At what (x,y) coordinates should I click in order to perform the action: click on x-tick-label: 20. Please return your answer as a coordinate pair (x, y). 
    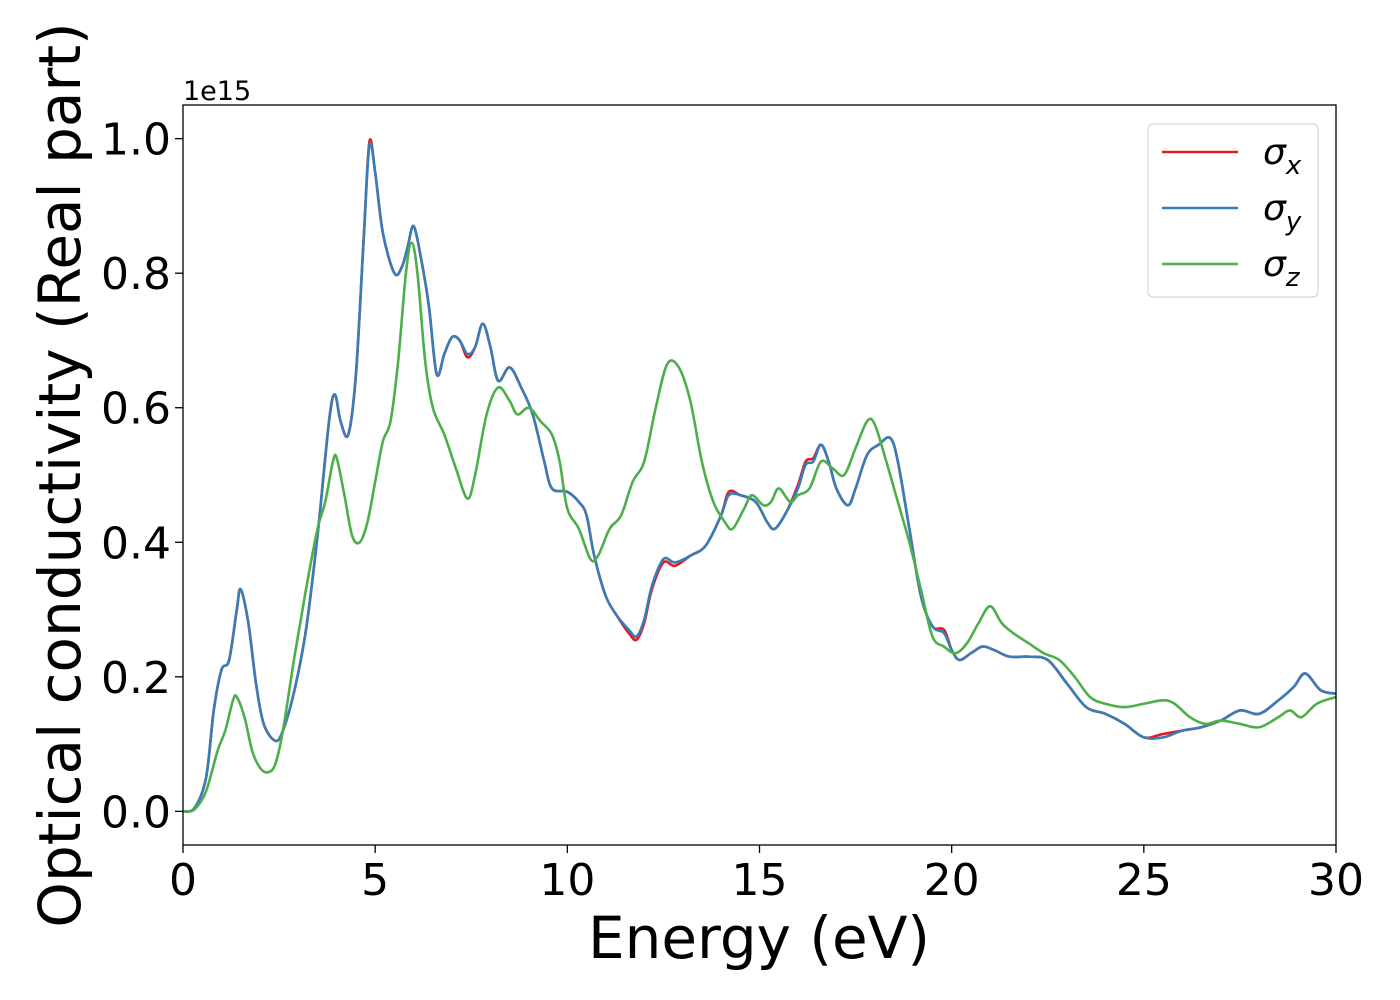
    Looking at the image, I should click on (952, 880).